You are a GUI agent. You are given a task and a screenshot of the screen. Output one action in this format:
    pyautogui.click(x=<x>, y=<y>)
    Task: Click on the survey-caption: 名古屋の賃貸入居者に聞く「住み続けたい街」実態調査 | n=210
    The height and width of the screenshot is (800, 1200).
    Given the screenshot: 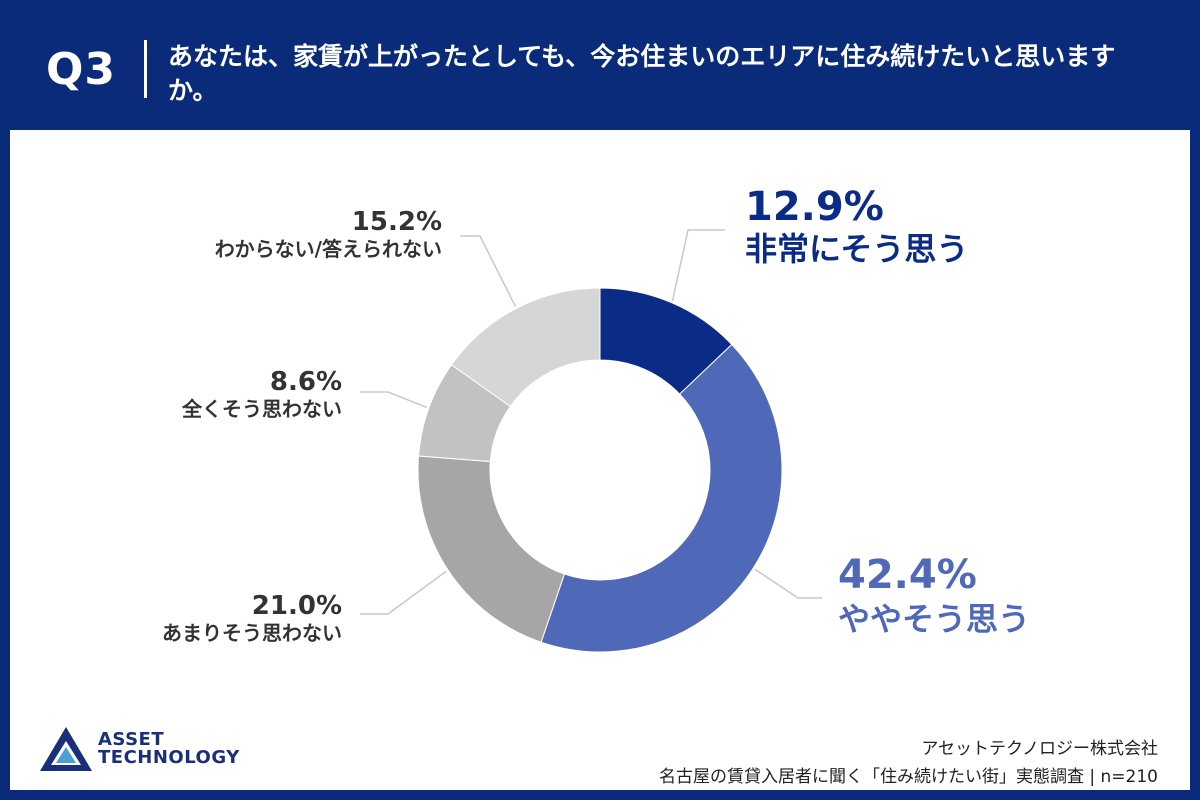 What is the action you would take?
    pyautogui.click(x=908, y=777)
    